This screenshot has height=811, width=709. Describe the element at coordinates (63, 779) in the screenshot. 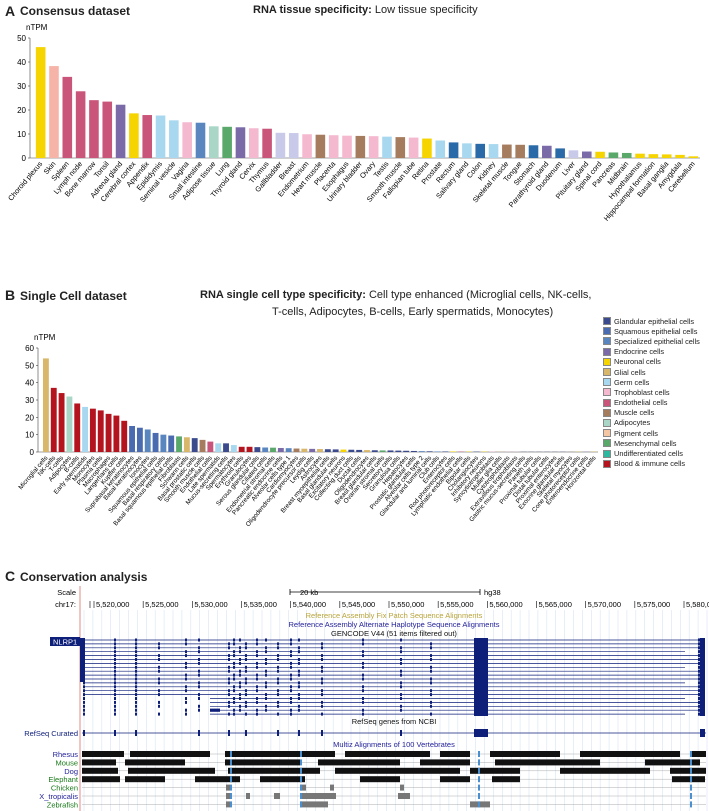

I see `species-label: Elephant` at that location.